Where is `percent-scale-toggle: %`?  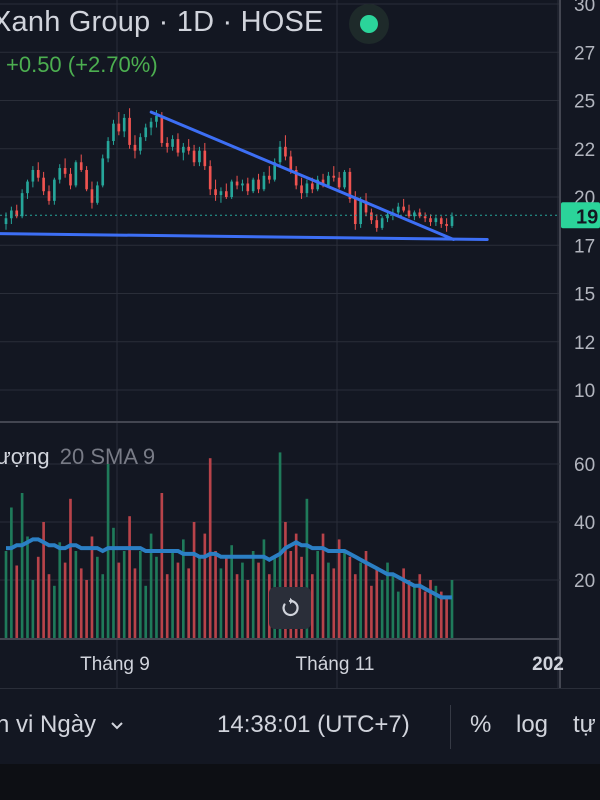
percent-scale-toggle: % is located at coordinates (481, 724).